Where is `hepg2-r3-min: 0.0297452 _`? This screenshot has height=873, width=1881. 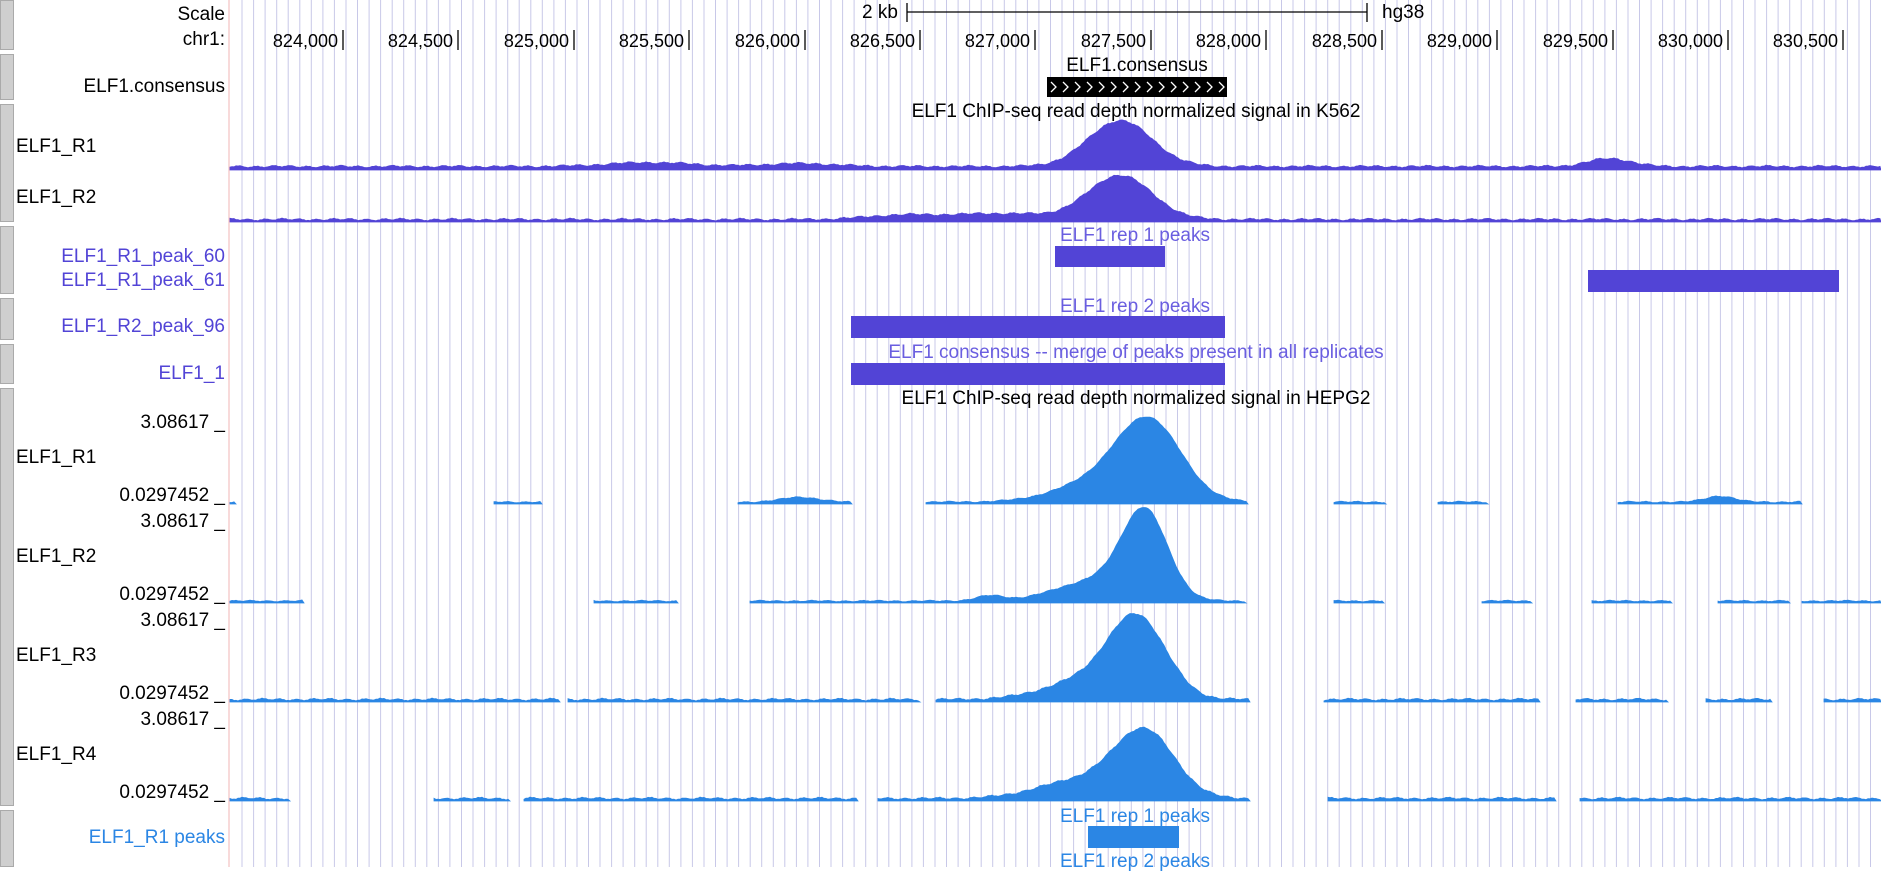
hepg2-r3-min: 0.0297452 _ is located at coordinates (172, 693).